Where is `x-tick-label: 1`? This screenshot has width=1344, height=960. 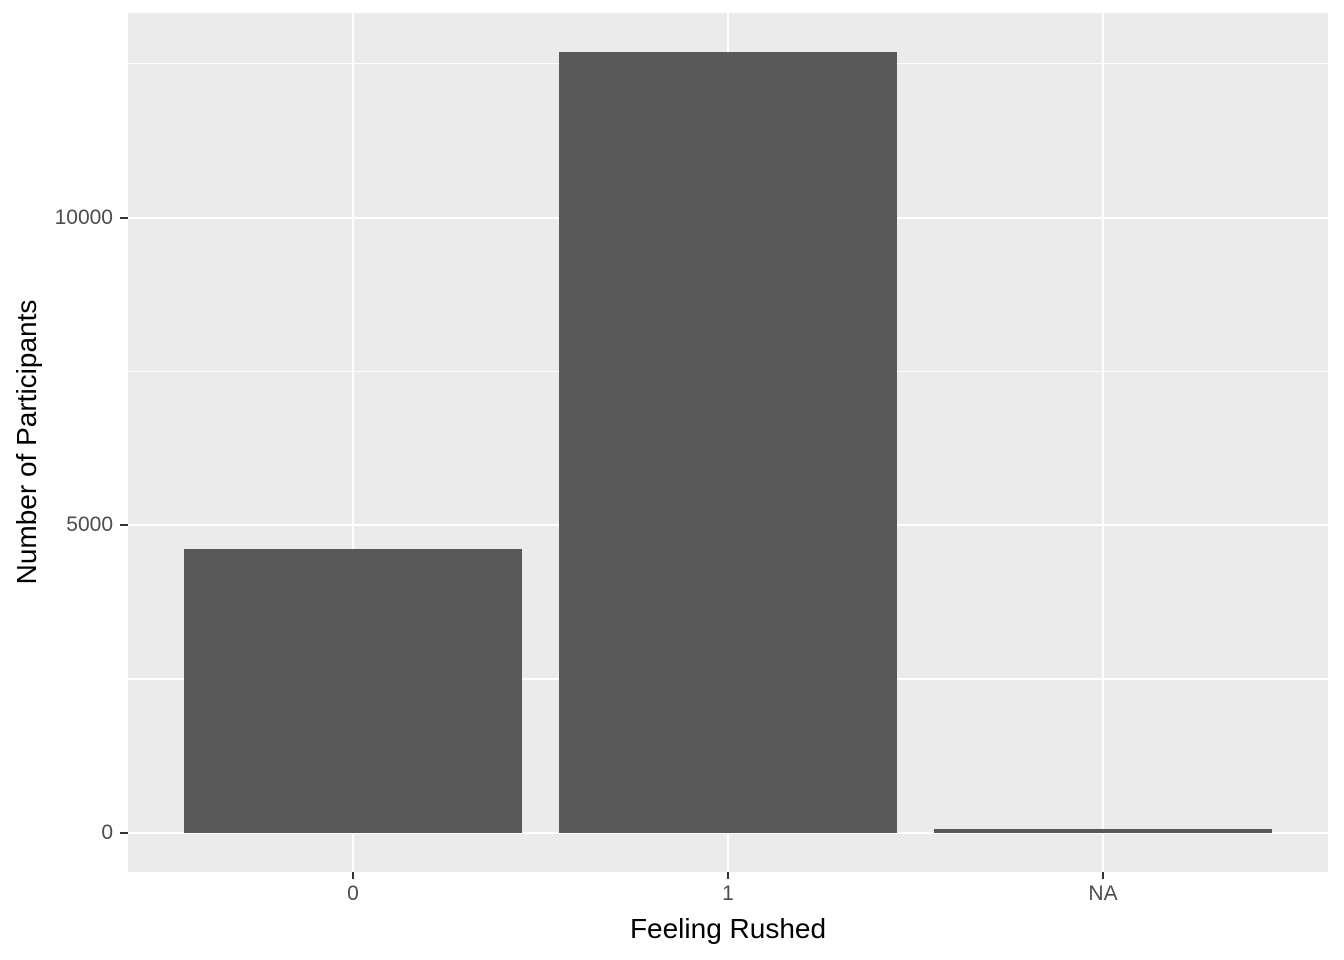
x-tick-label: 1 is located at coordinates (728, 893).